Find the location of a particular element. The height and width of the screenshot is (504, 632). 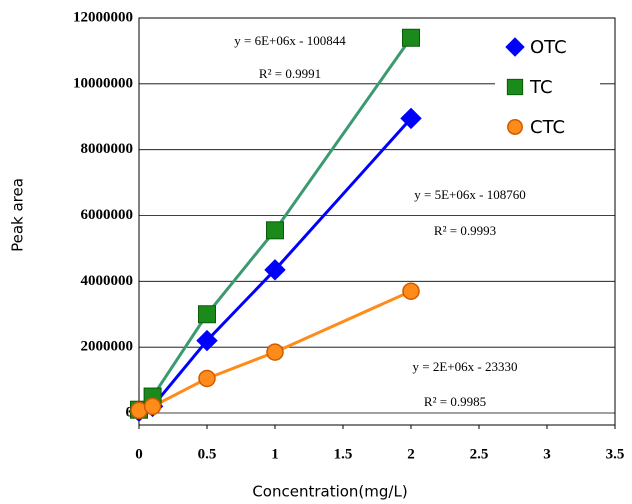

annotation: y = 5E+06x - 108760 is located at coordinates (469, 194).